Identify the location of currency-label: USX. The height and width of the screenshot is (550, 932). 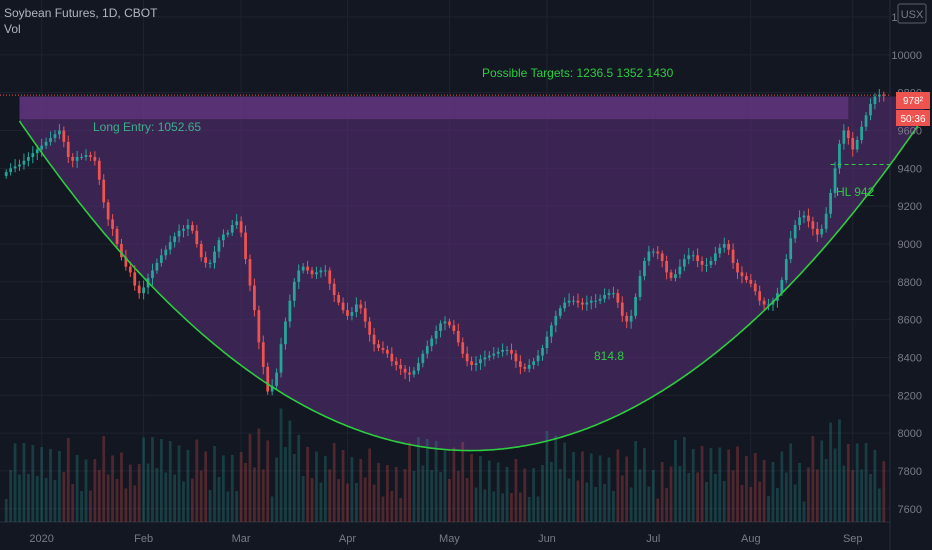
(912, 15).